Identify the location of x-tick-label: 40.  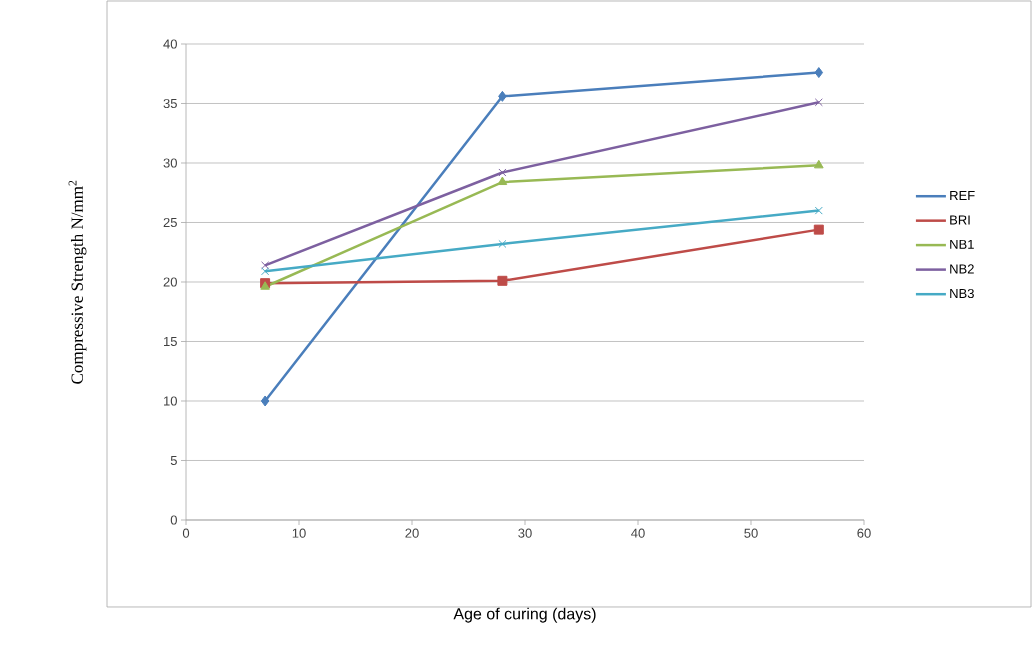
(638, 533).